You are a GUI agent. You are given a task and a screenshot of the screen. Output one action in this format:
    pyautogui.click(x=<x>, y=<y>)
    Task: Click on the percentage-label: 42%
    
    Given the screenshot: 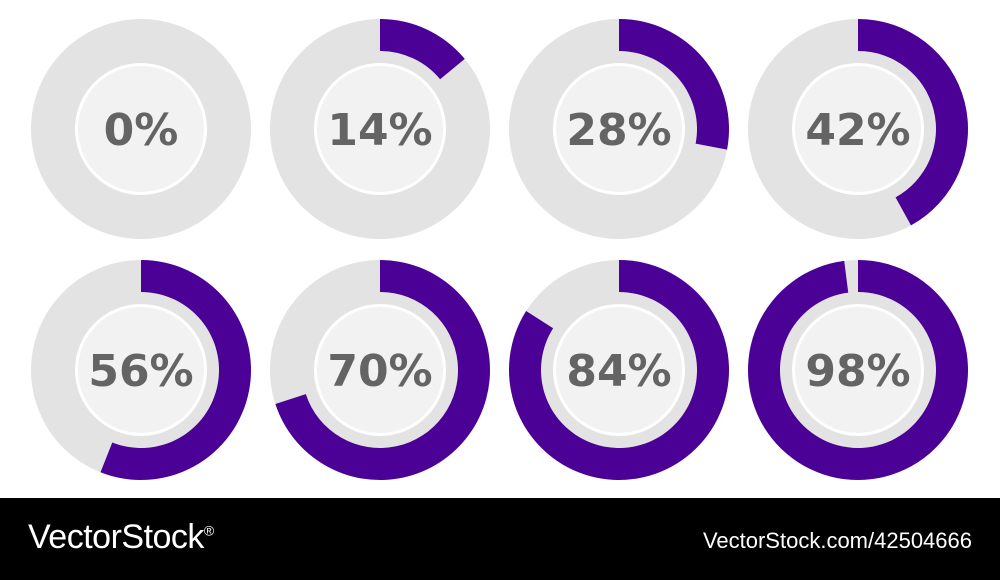 What is the action you would take?
    pyautogui.click(x=857, y=130)
    